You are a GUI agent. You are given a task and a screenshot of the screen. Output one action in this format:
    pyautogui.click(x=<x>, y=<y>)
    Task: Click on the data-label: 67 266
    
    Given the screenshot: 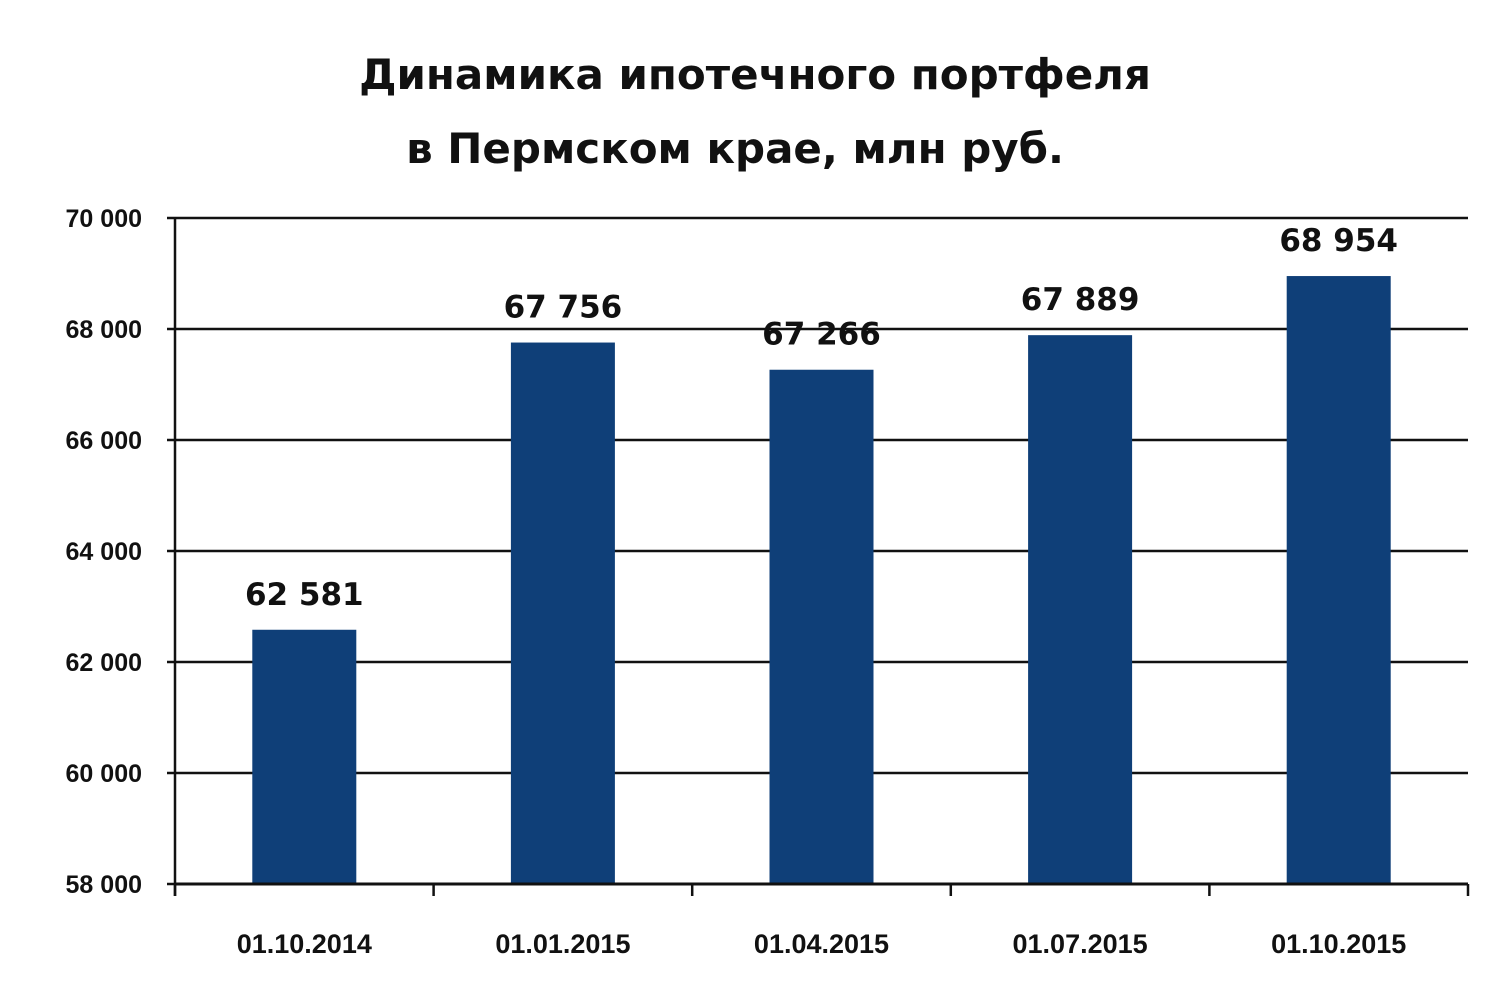 What is the action you would take?
    pyautogui.click(x=821, y=335)
    